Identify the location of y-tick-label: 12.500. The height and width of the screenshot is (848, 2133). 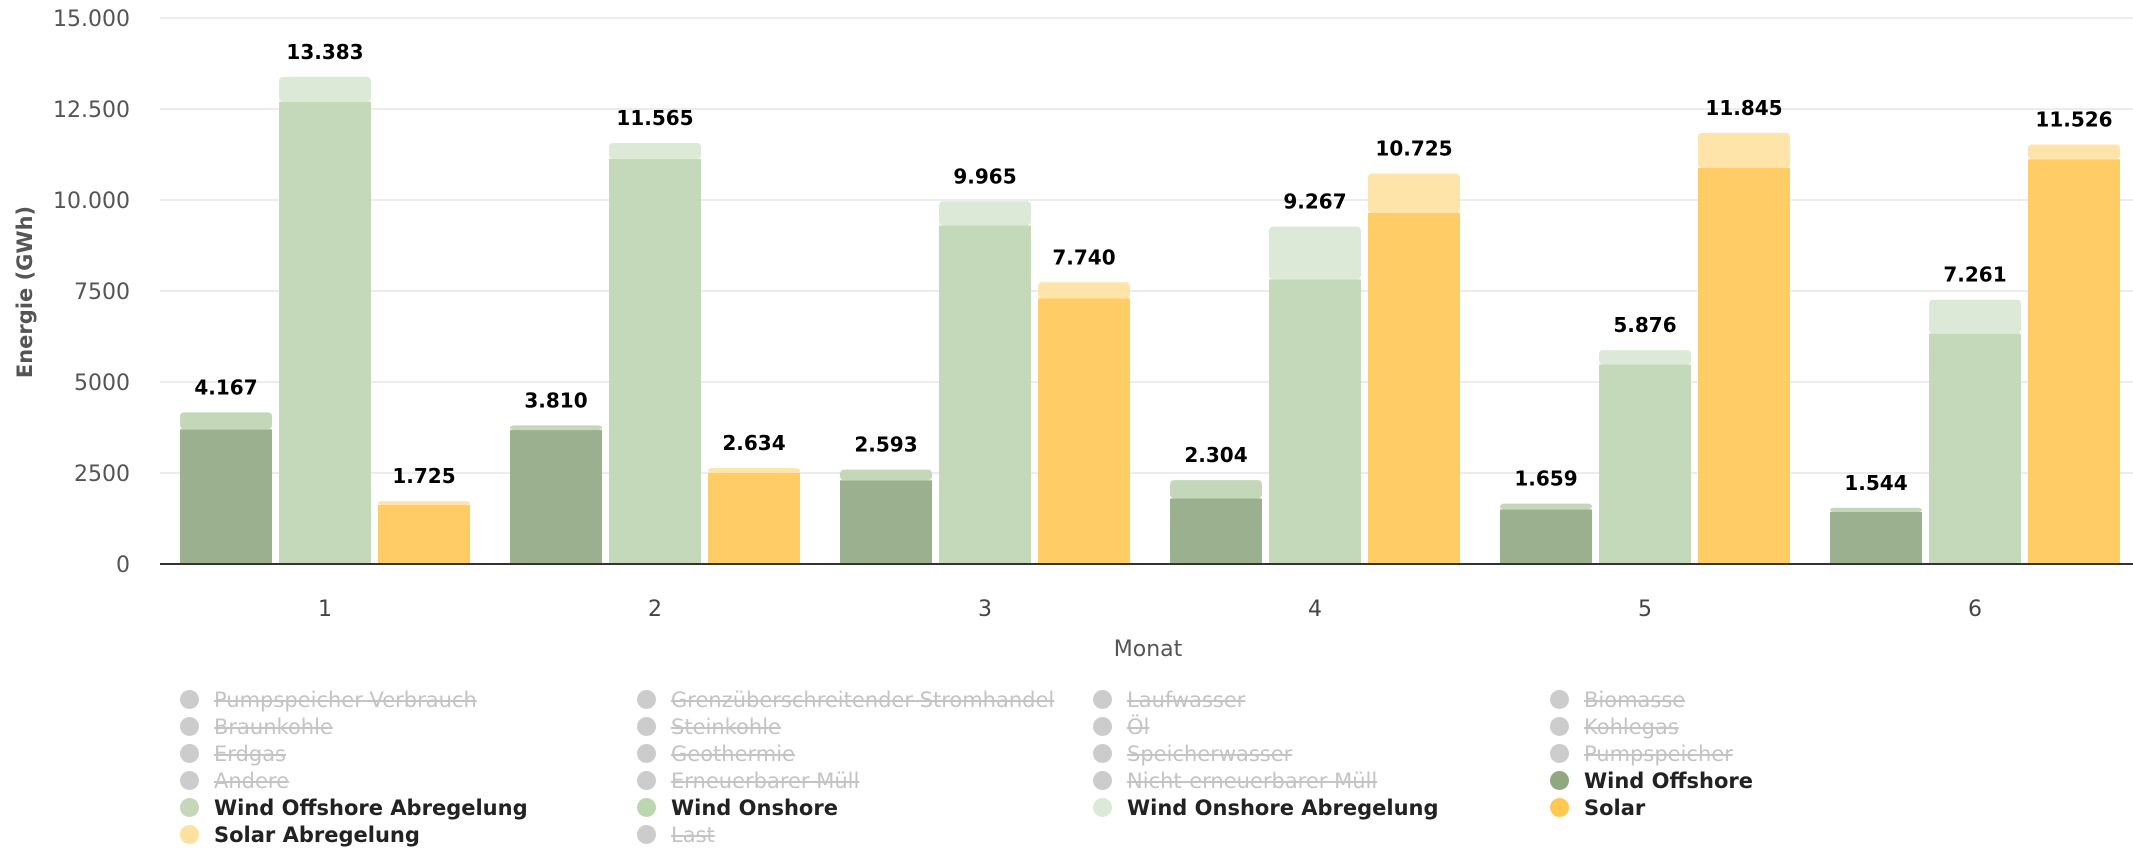
(91, 110).